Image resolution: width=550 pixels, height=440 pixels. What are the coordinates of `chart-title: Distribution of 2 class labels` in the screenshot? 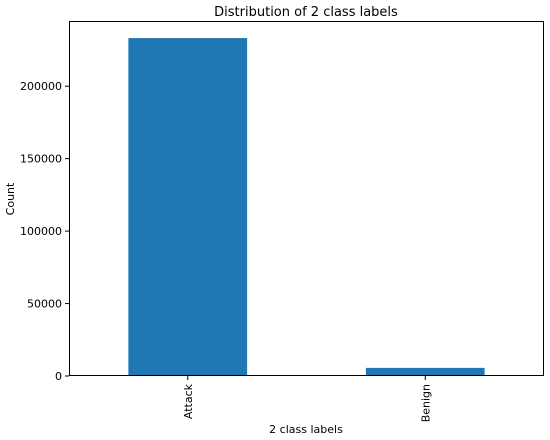 It's located at (306, 12).